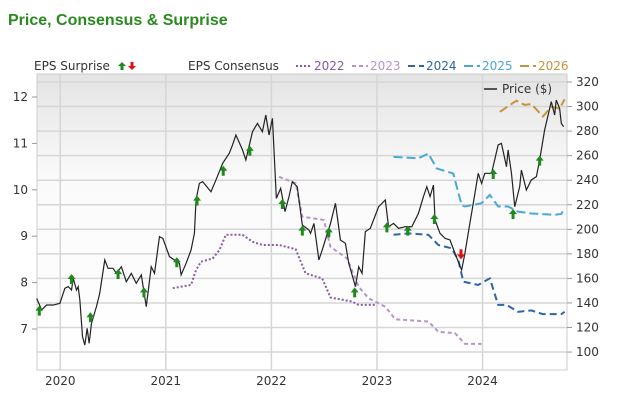  Describe the element at coordinates (587, 303) in the screenshot. I see `right-tick-label: 140` at that location.